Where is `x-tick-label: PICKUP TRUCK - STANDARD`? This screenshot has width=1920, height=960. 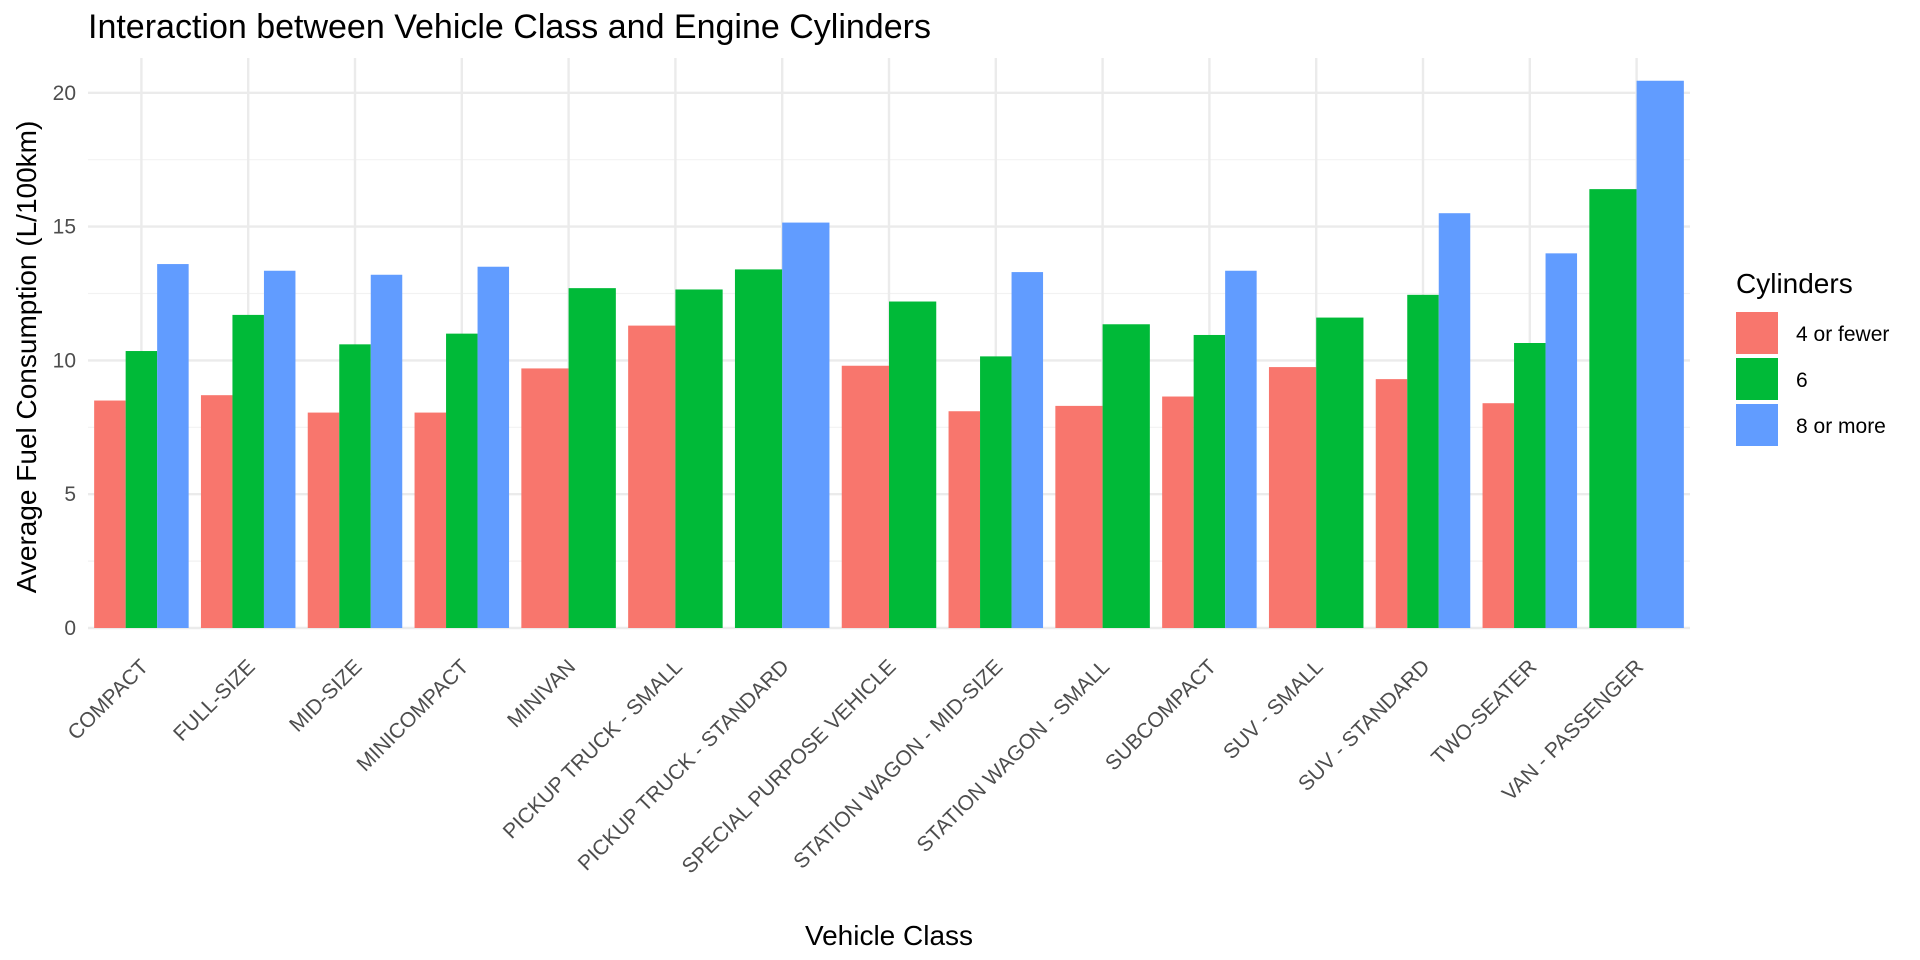 x-tick-label: PICKUP TRUCK - STANDARD is located at coordinates (684, 765).